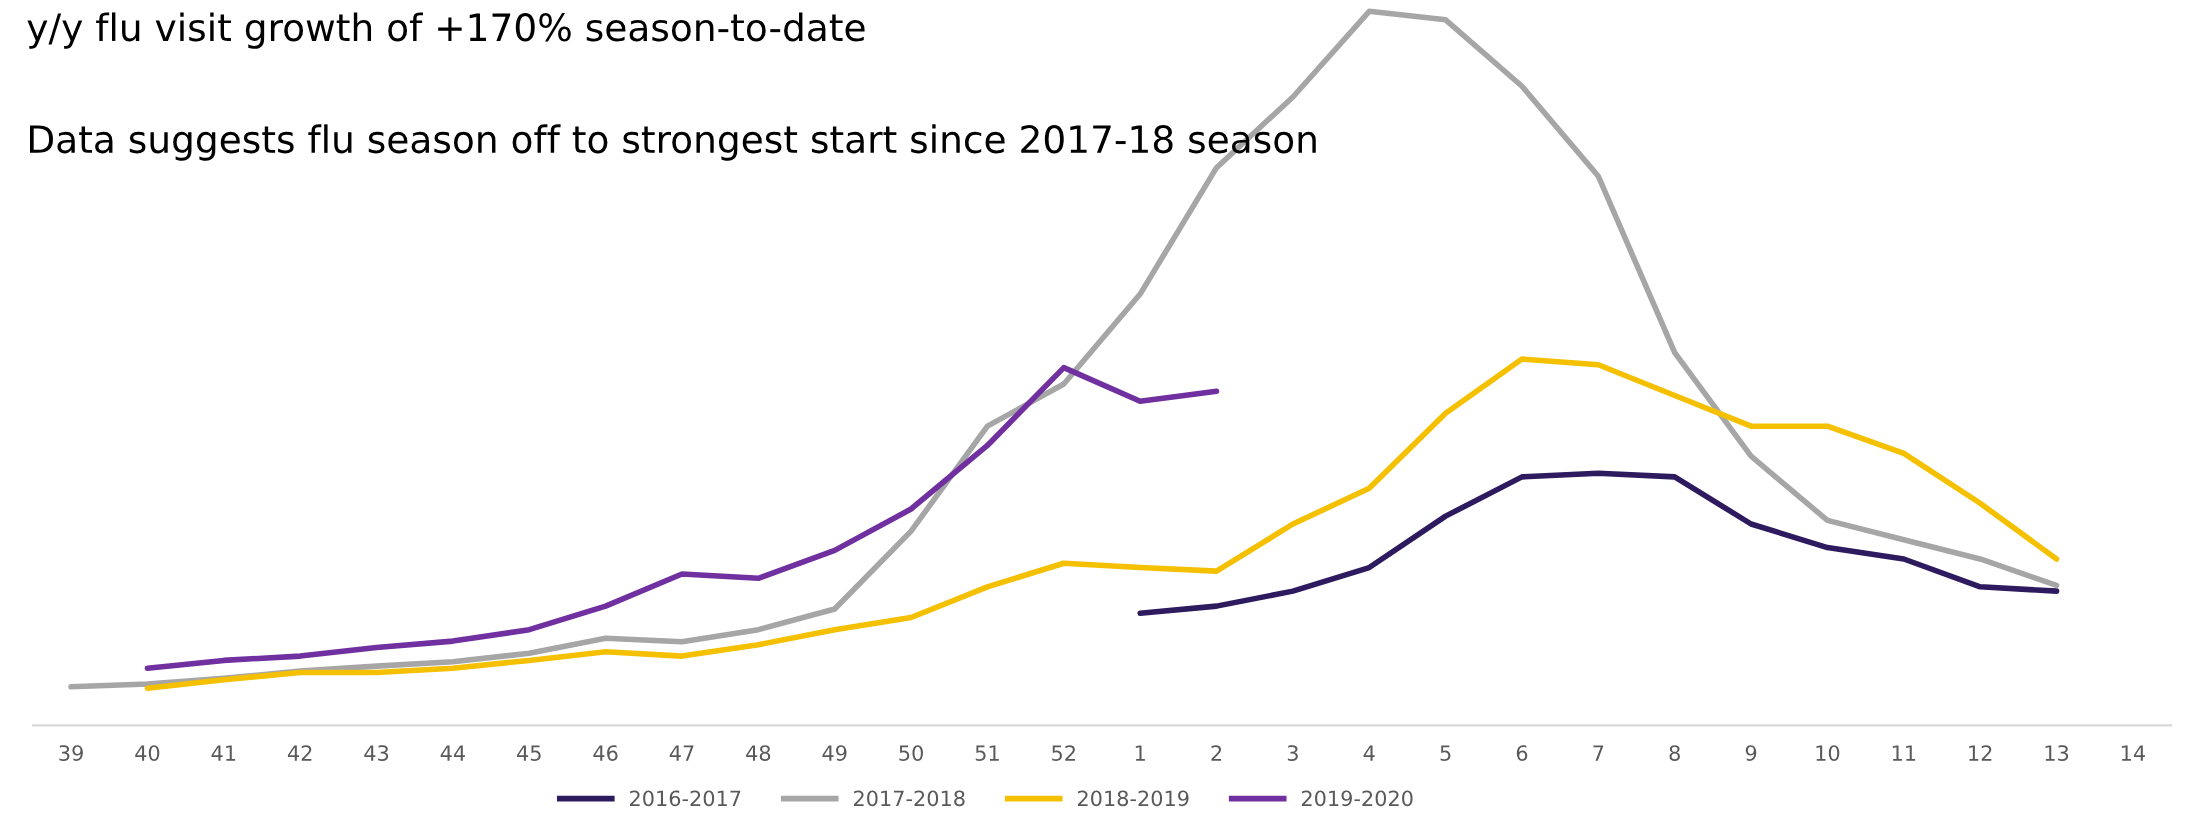  What do you see at coordinates (1751, 753) in the screenshot?
I see `x-tick-label: 9` at bounding box center [1751, 753].